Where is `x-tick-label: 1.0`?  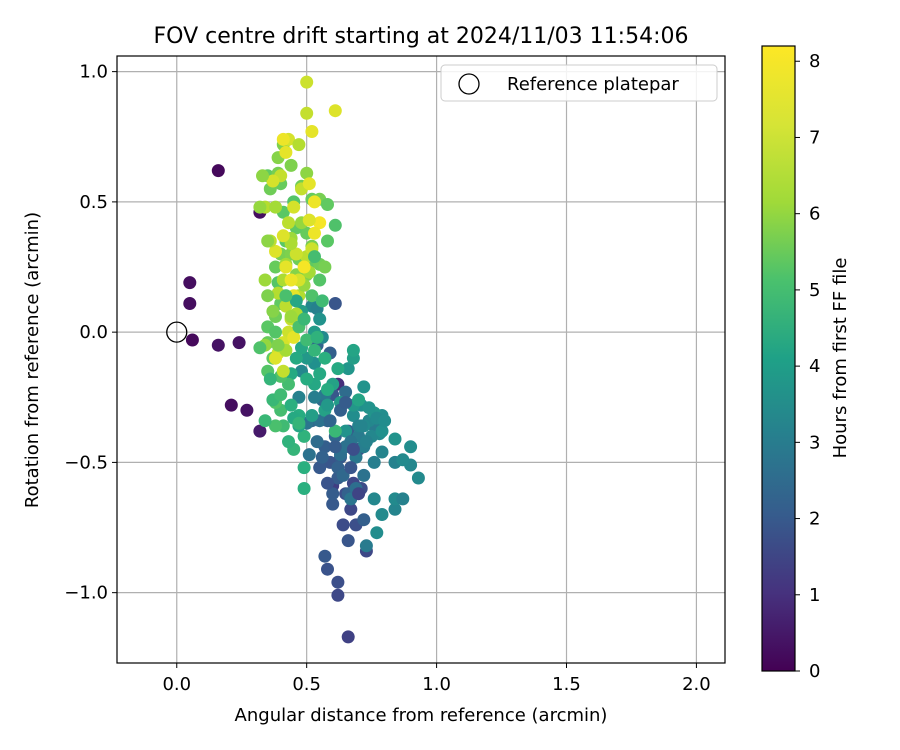 x-tick-label: 1.0 is located at coordinates (436, 684).